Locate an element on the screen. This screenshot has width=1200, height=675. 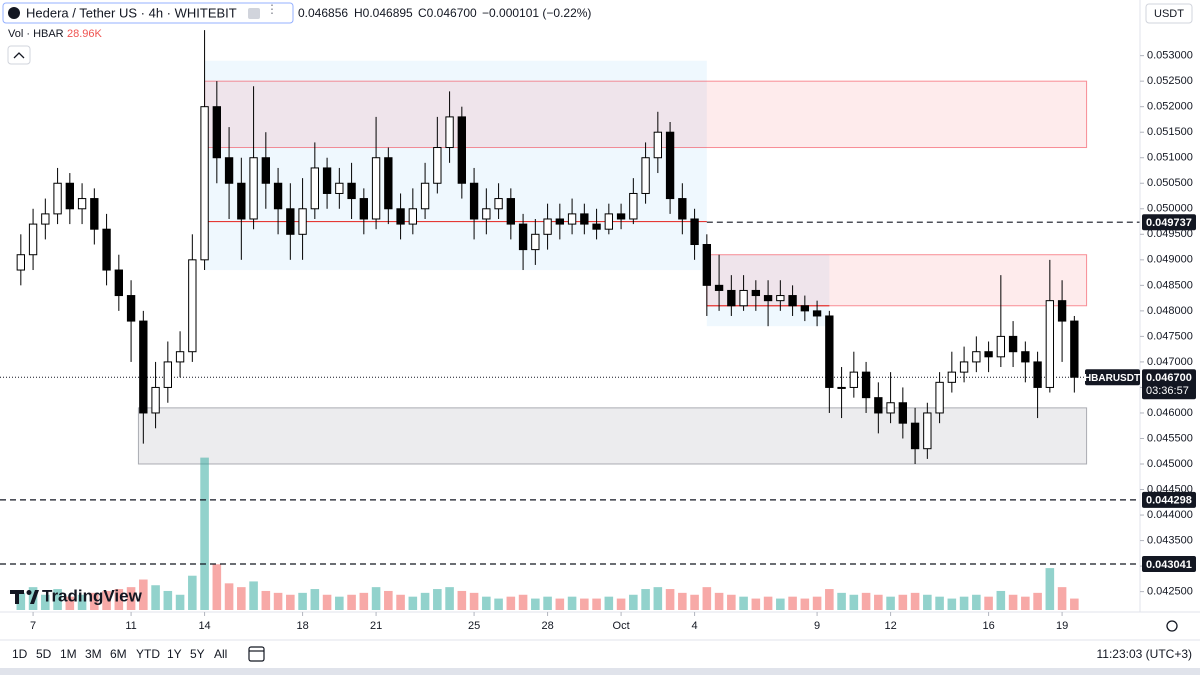
y-tick-label: 0.047500 is located at coordinates (1170, 336).